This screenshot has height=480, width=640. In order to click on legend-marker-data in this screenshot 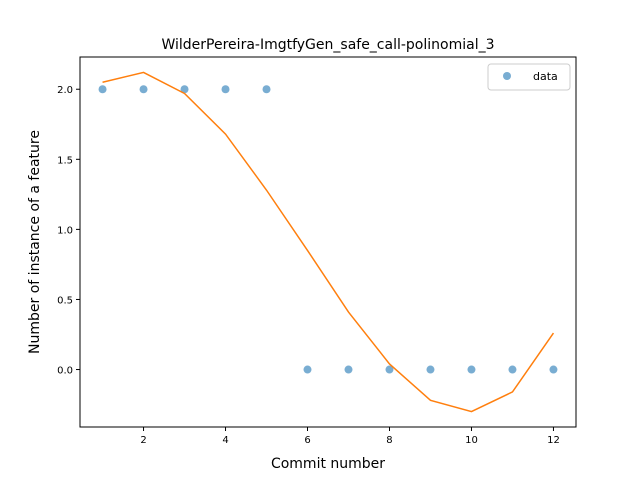, I will do `click(507, 76)`.